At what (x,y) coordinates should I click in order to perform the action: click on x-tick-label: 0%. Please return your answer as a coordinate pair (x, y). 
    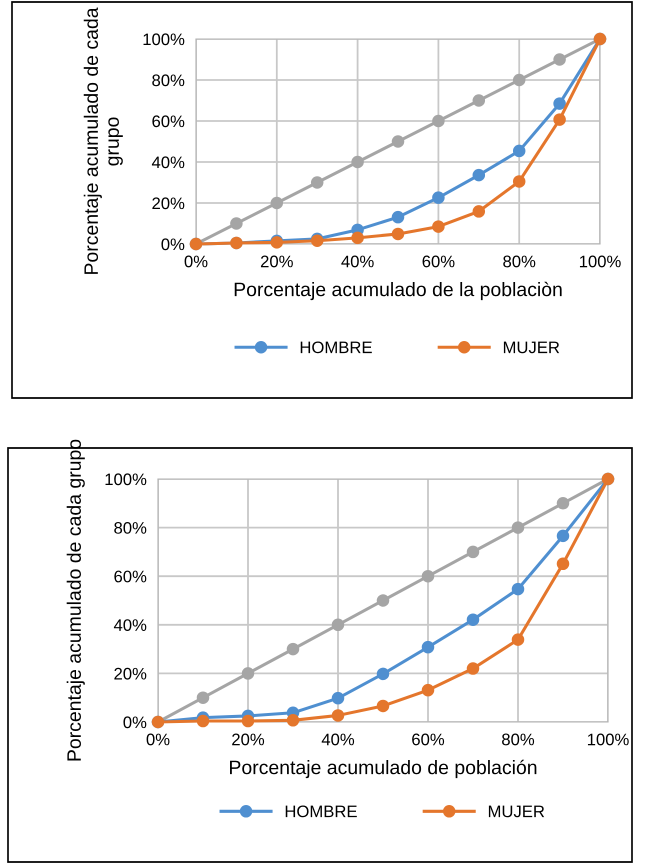
    Looking at the image, I should click on (196, 262).